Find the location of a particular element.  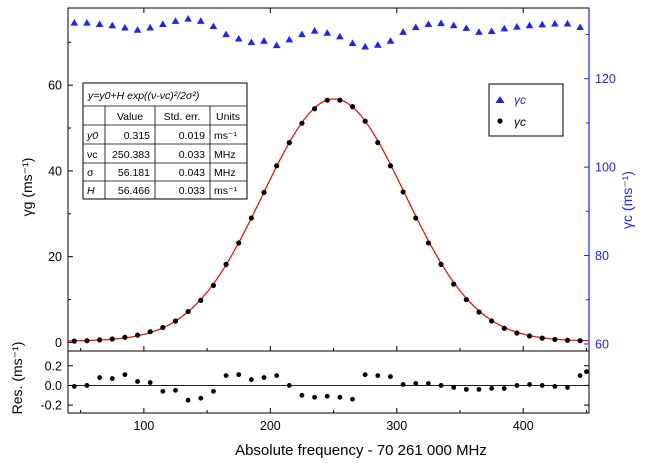

legend-label-triangles: γc is located at coordinates (520, 100).